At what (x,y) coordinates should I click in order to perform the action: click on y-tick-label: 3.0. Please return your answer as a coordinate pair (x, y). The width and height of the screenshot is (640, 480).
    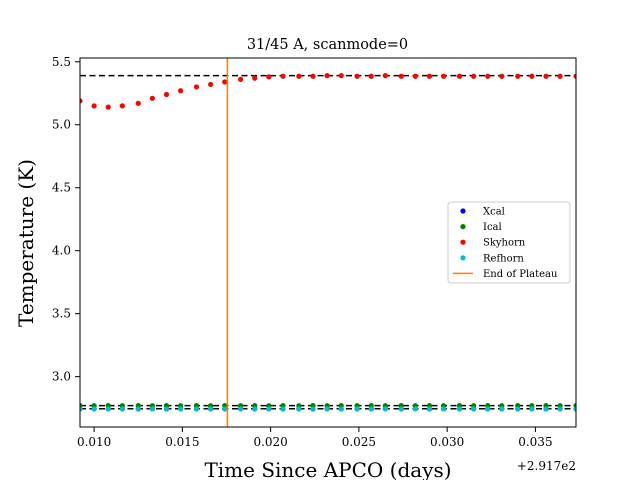
    Looking at the image, I should click on (61, 377).